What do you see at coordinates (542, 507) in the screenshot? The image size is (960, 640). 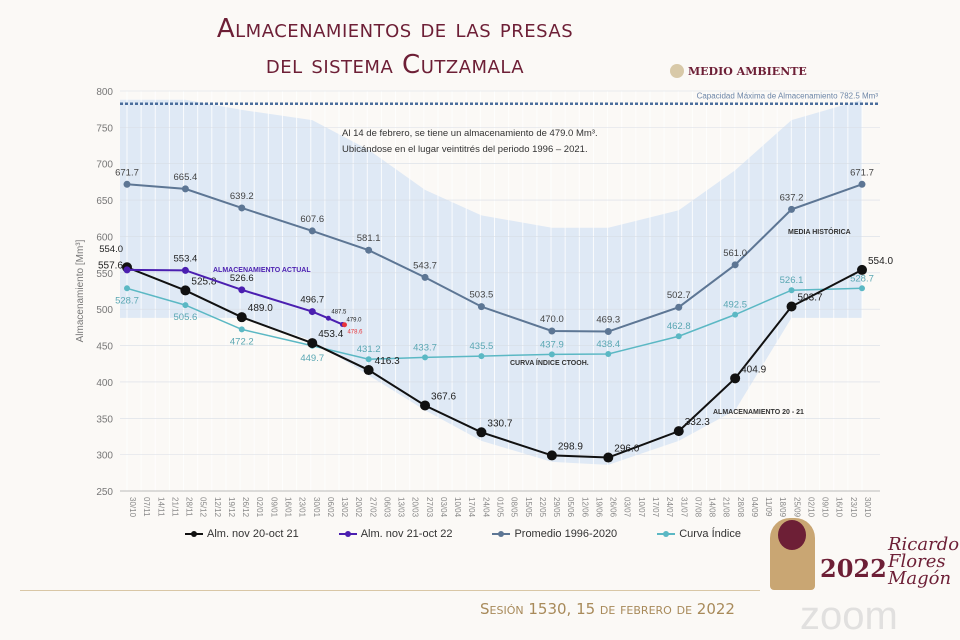 I see `x-tick-label: 22/05` at bounding box center [542, 507].